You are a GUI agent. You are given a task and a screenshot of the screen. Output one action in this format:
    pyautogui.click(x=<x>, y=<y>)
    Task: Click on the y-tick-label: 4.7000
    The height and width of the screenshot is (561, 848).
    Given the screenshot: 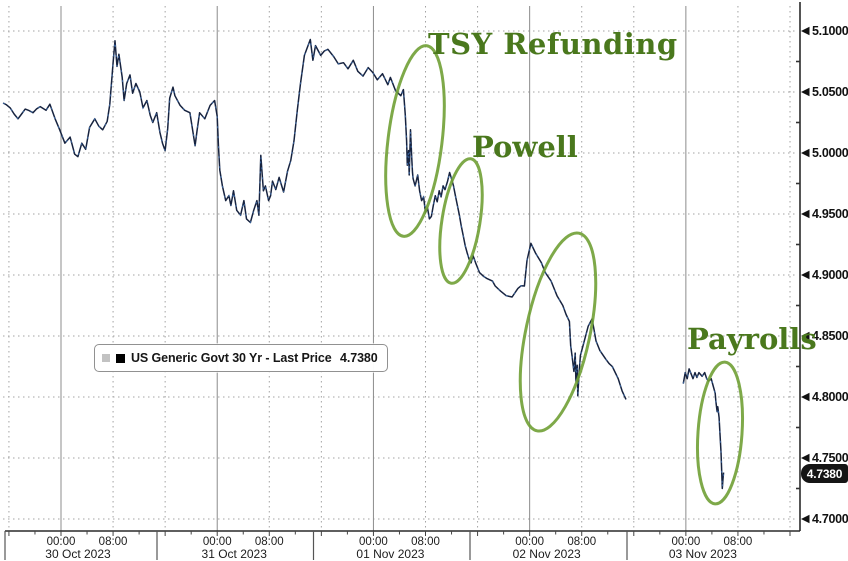 What is the action you would take?
    pyautogui.click(x=830, y=519)
    